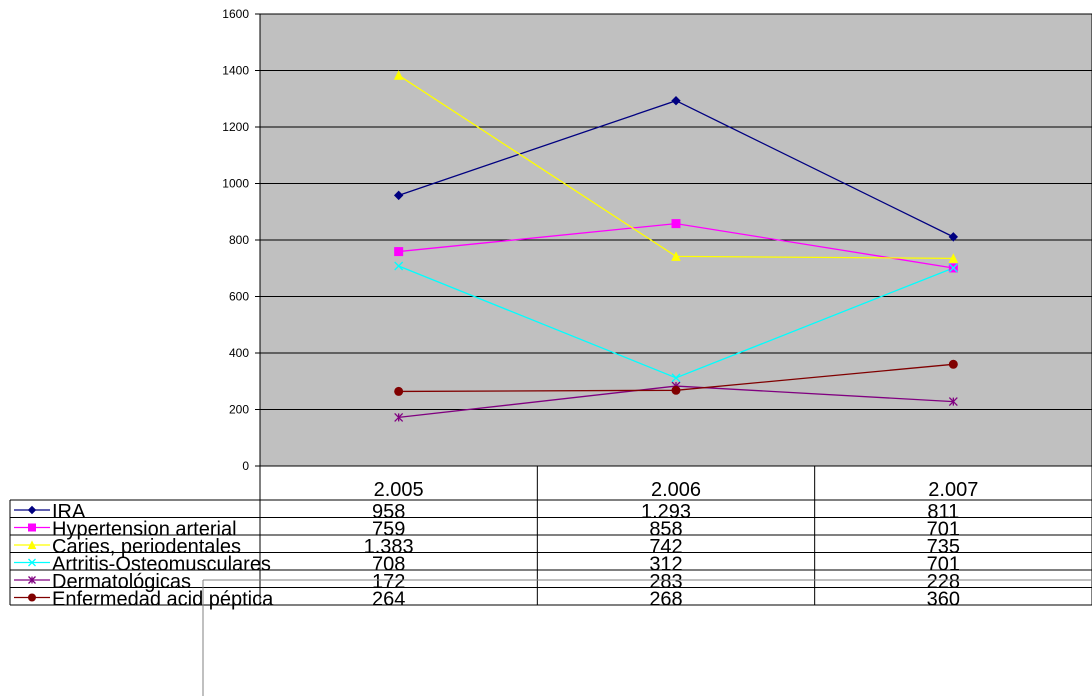 This screenshot has height=696, width=1092. I want to click on y-tick-label: 800, so click(239, 240).